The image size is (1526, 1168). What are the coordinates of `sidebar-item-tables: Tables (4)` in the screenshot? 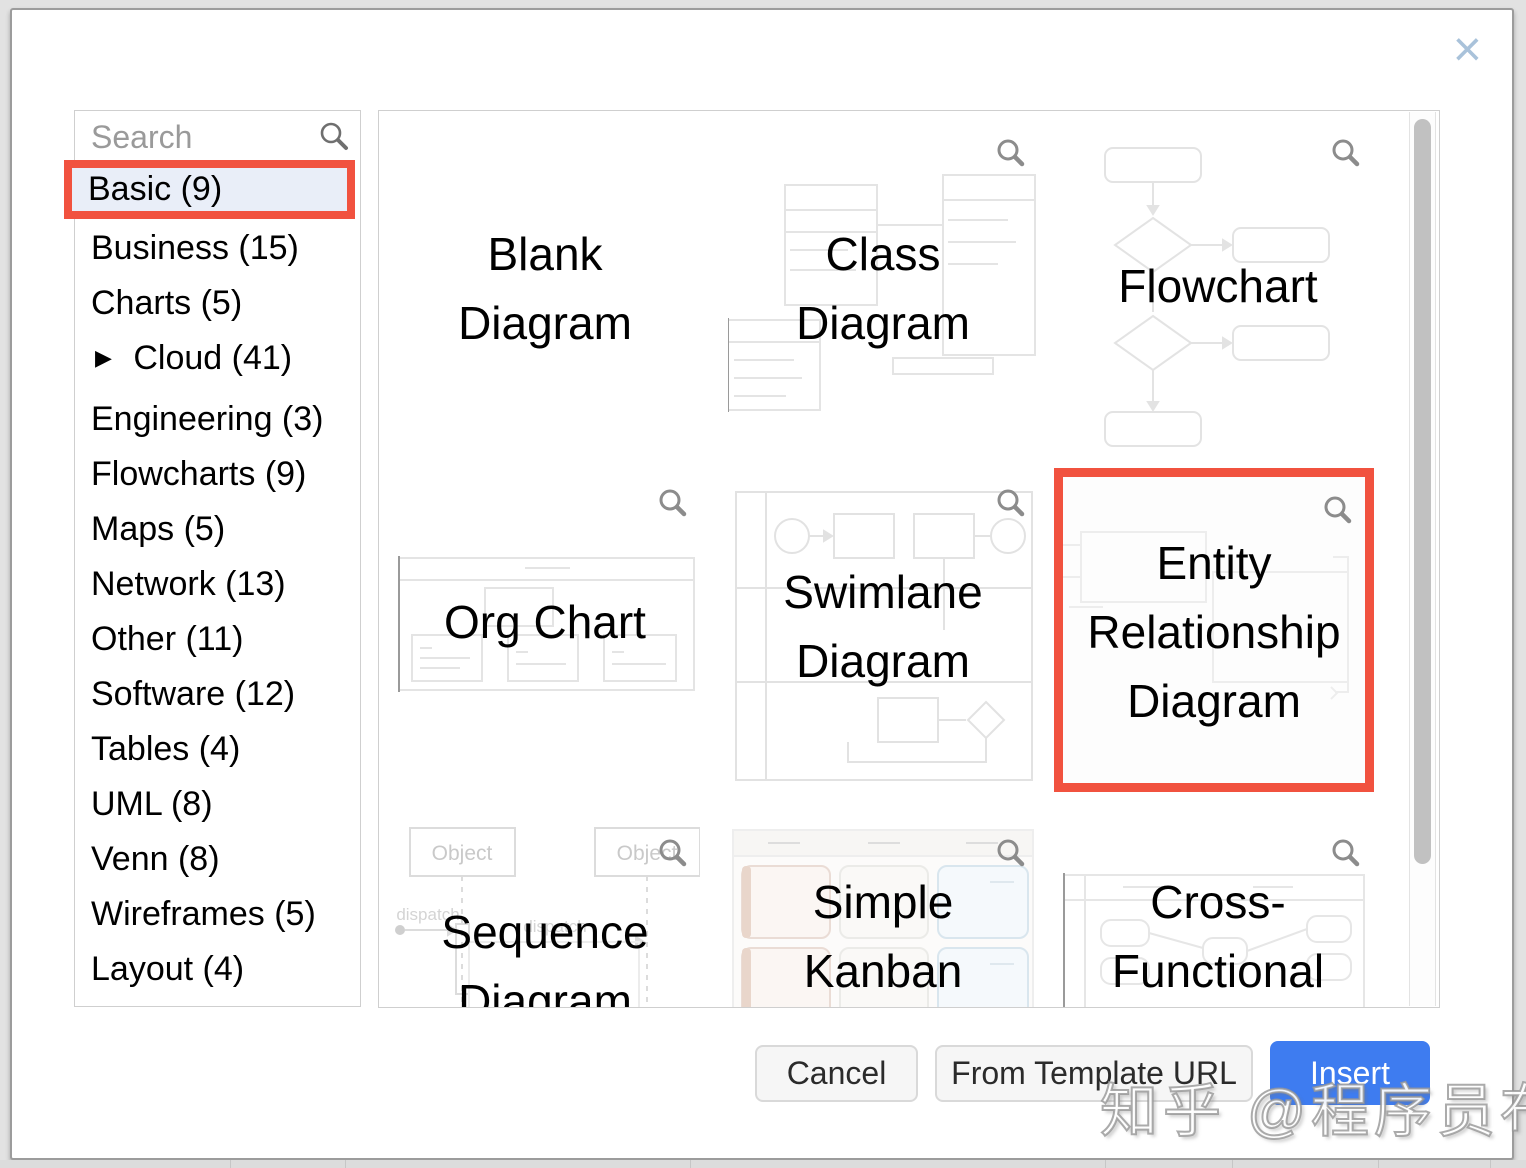 It's located at (217, 749).